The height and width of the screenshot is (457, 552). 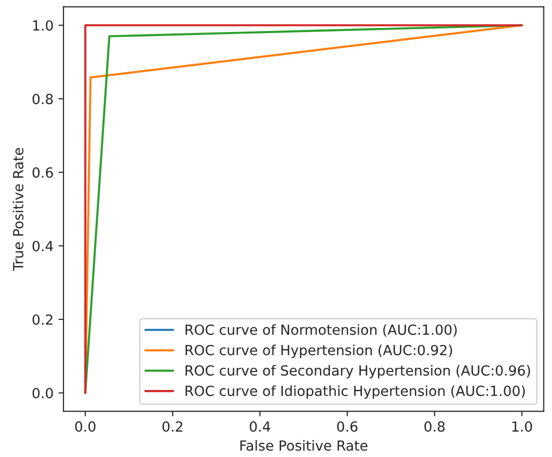 I want to click on y-tick-label: 0.8, so click(x=42, y=99).